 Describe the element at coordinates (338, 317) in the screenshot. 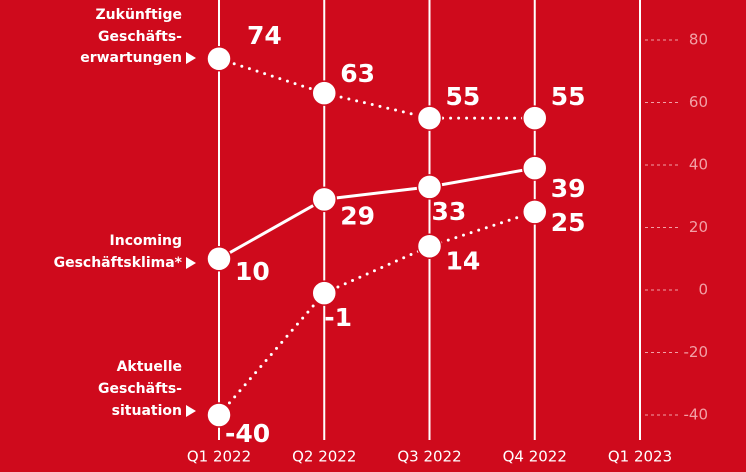

I see `value-label: -1` at that location.